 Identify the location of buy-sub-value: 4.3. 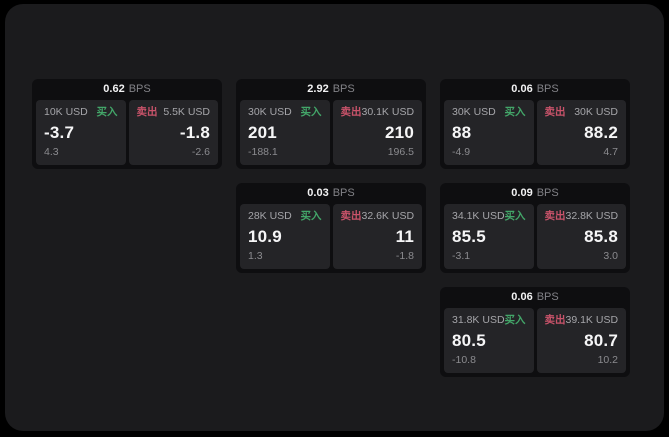
(51, 152).